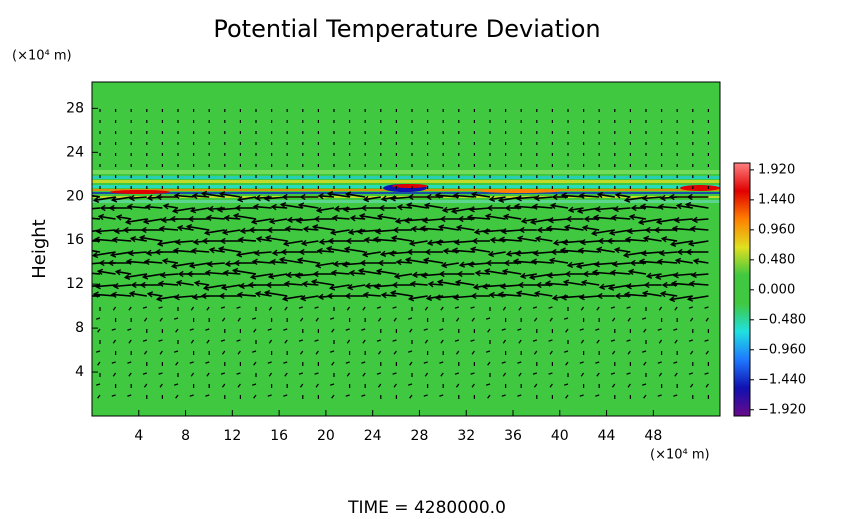 This screenshot has width=854, height=519. Describe the element at coordinates (776, 169) in the screenshot. I see `colorbar-tick-label: 1.920` at that location.